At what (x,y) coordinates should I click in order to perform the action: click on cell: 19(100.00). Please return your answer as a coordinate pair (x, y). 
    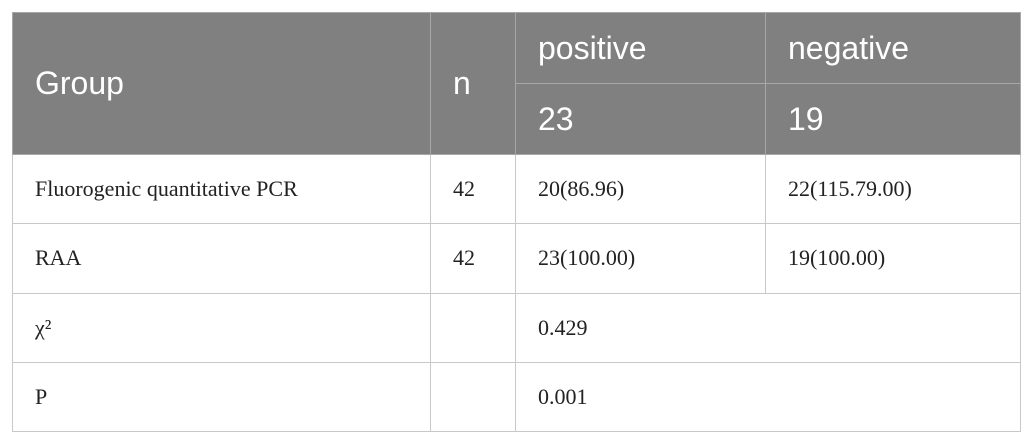
    Looking at the image, I should click on (893, 258).